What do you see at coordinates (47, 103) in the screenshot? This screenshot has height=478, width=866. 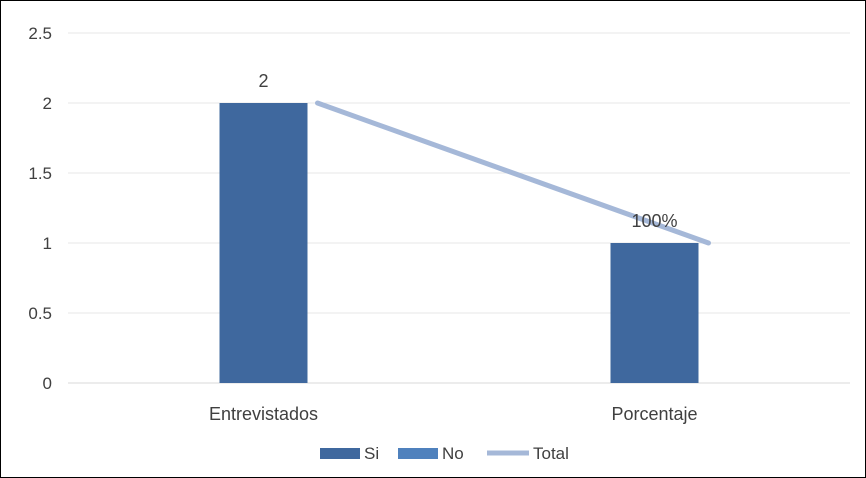 I see `y-tick-label: 2` at bounding box center [47, 103].